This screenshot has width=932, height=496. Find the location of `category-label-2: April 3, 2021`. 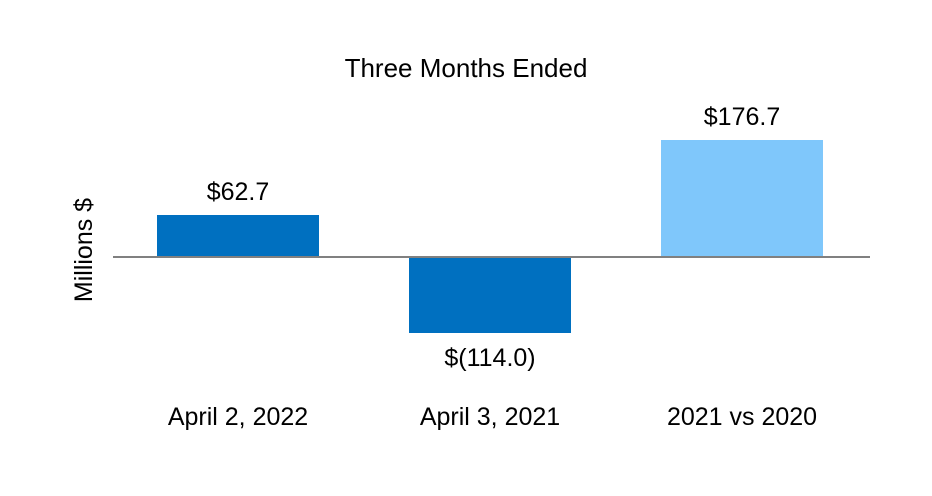

category-label-2: April 3, 2021 is located at coordinates (490, 417).